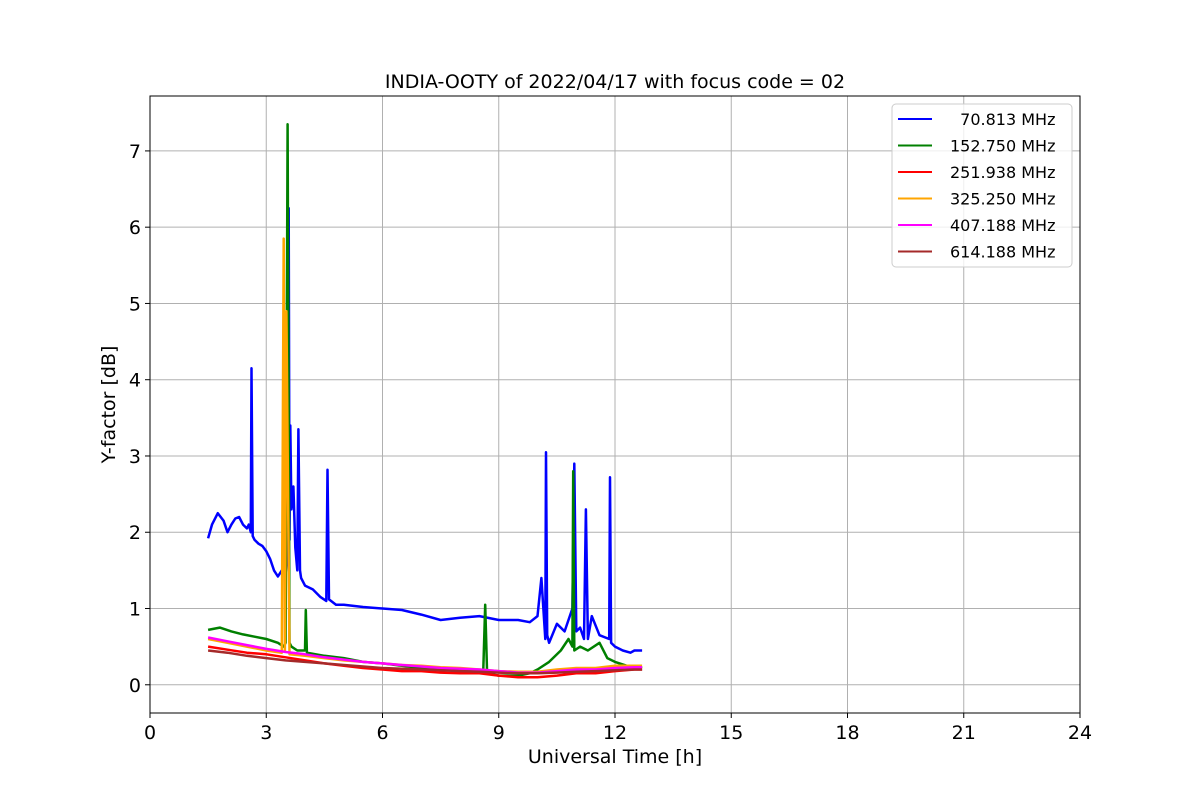 Image resolution: width=1200 pixels, height=800 pixels. Describe the element at coordinates (135, 610) in the screenshot. I see `y-tick-label: 1` at that location.